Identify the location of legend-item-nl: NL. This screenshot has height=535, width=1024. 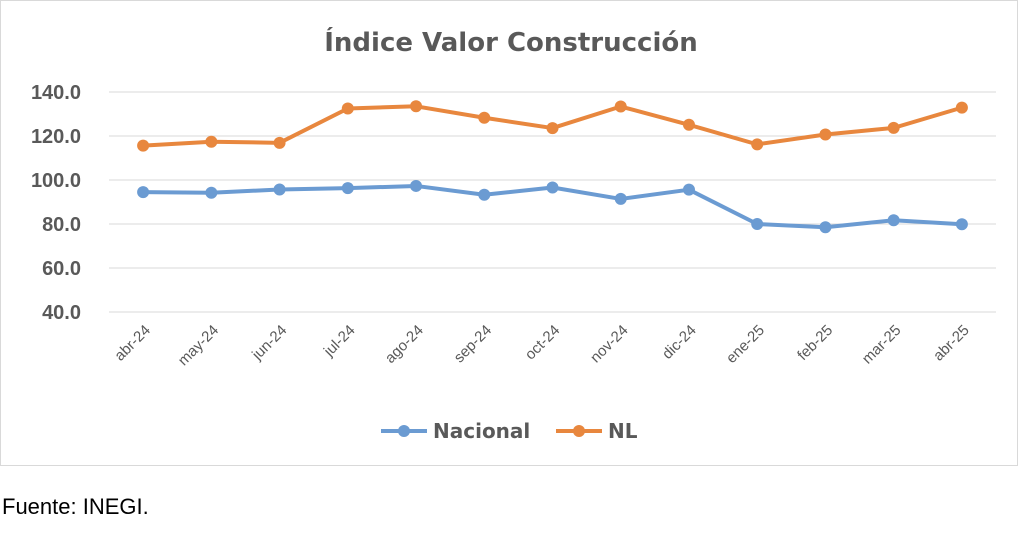
(597, 431).